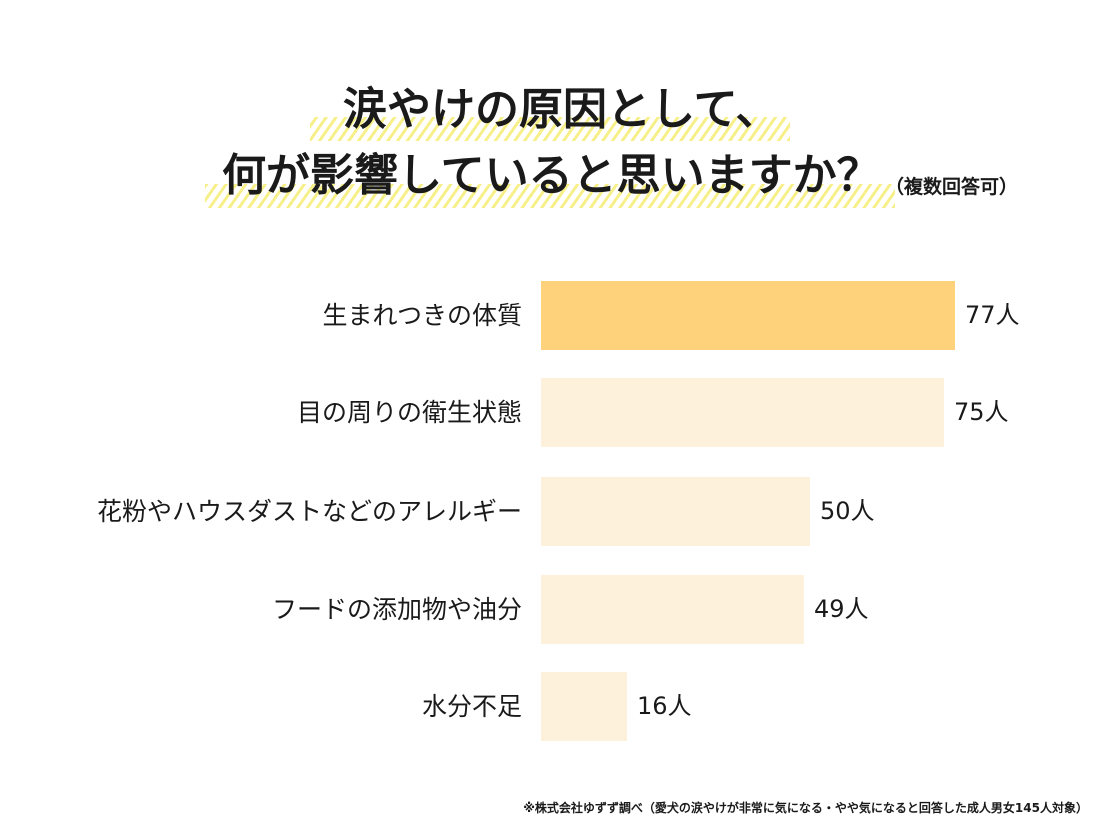 The image size is (1100, 824). What do you see at coordinates (847, 511) in the screenshot?
I see `bar-value-label: 50人` at bounding box center [847, 511].